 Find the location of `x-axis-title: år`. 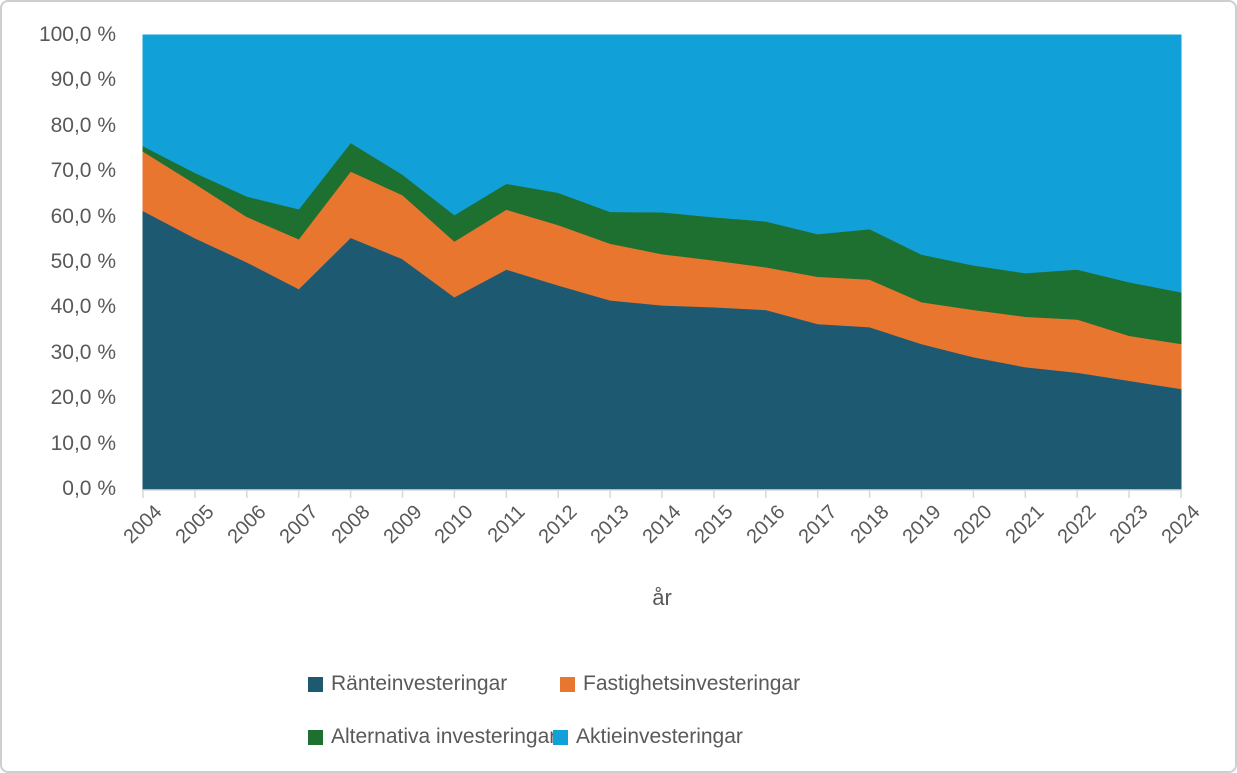

x-axis-title: år is located at coordinates (662, 597).